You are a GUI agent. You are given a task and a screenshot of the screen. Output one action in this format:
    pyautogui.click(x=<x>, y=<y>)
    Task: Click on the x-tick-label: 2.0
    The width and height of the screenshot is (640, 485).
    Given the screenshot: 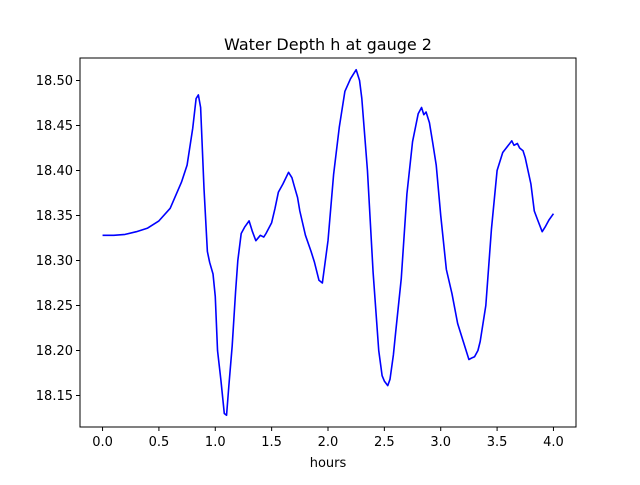 What is the action you would take?
    pyautogui.click(x=328, y=442)
    